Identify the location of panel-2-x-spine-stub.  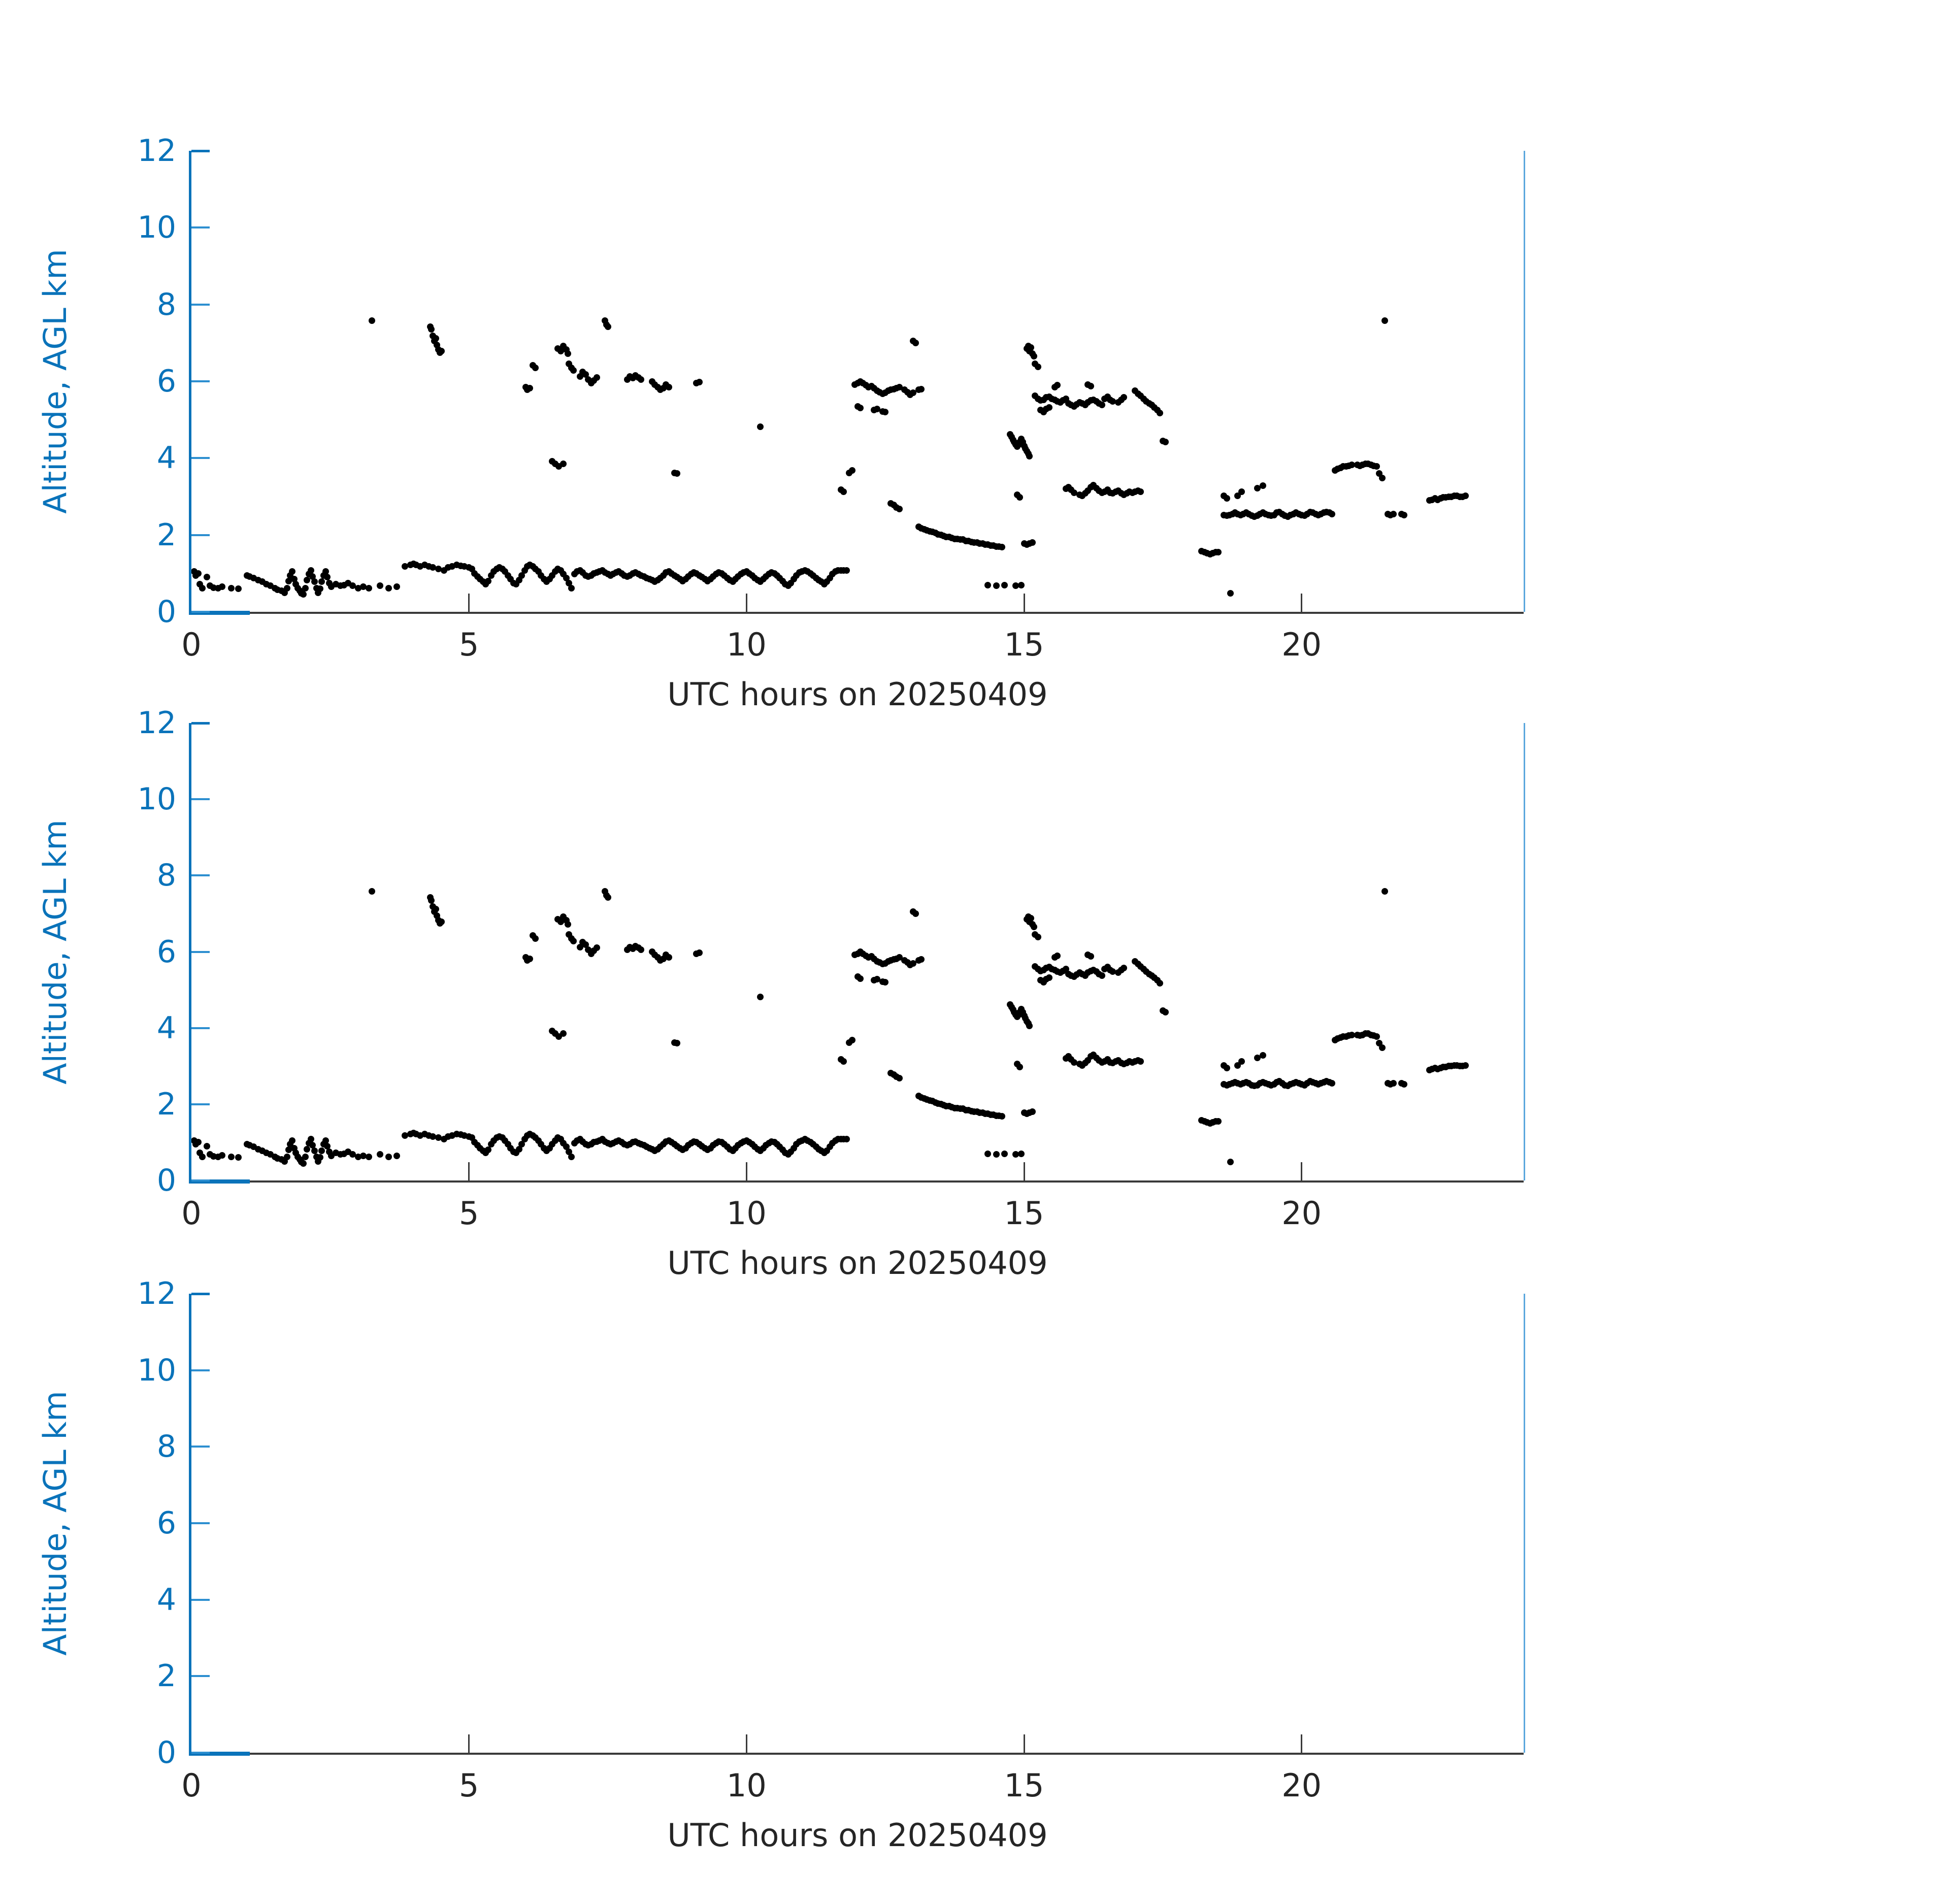
(219, 1182).